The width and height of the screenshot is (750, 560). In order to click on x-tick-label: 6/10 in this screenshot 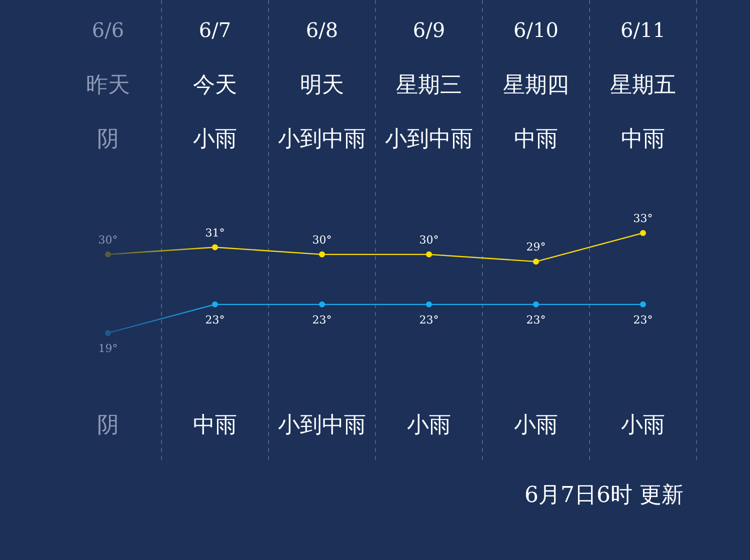, I will do `click(536, 30)`.